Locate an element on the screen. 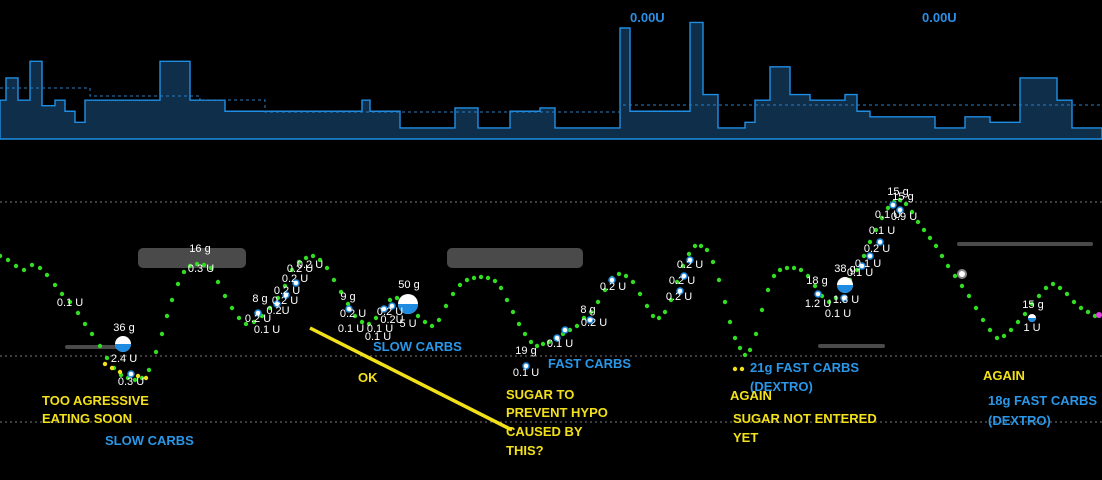 This screenshot has width=1102, height=480. annotation-text: 21g FAST CARBS is located at coordinates (804, 367).